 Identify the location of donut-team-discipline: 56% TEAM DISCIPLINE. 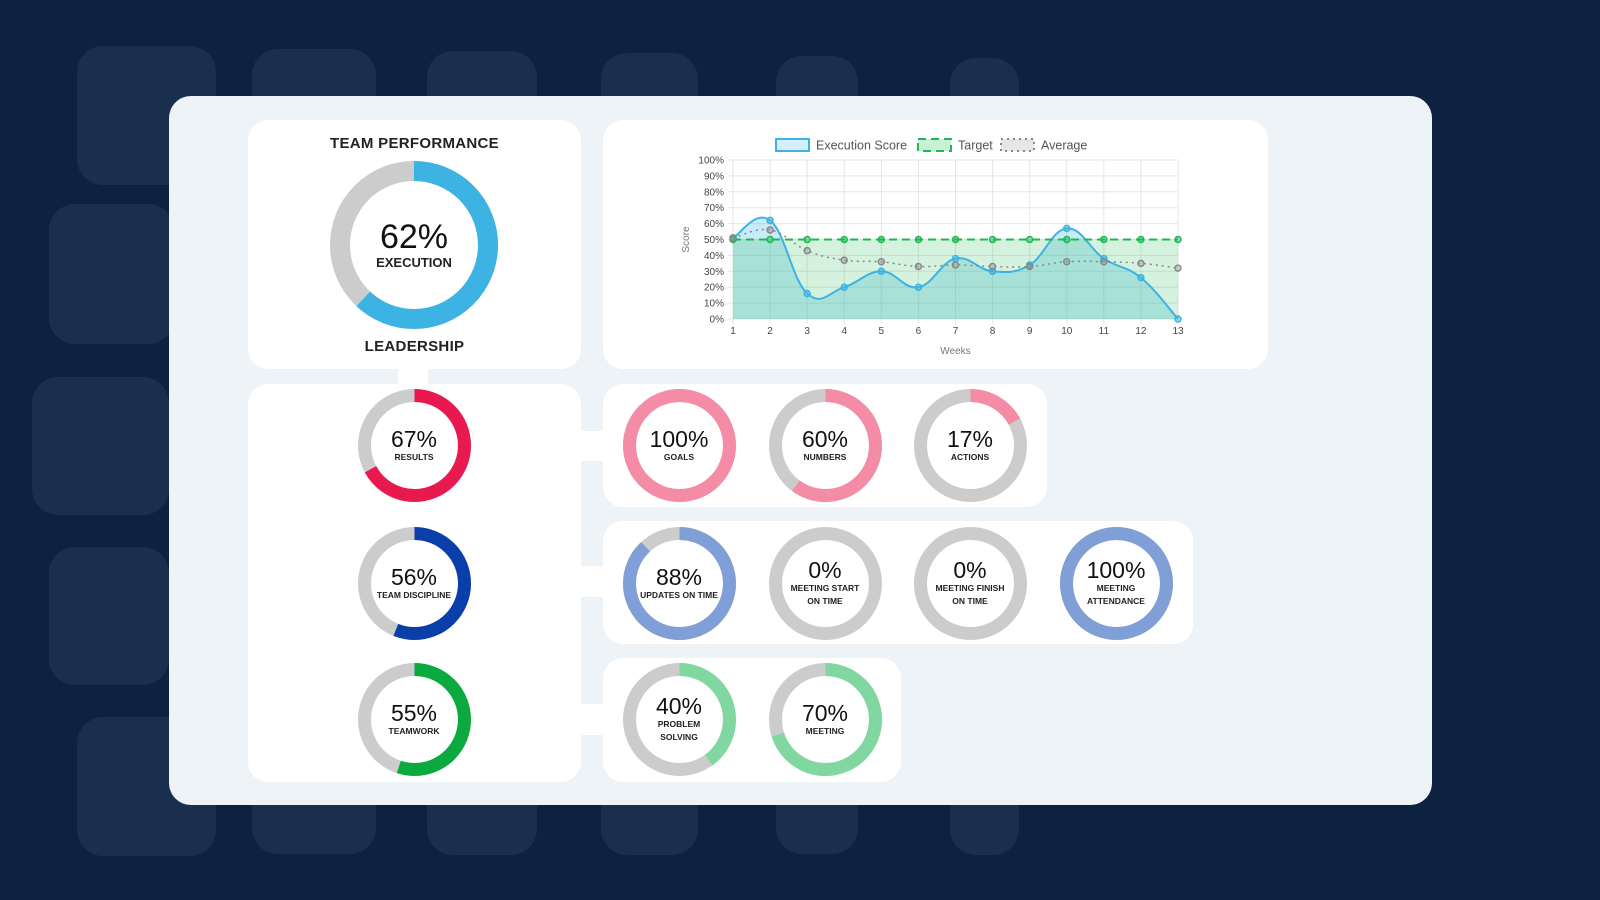
(414, 583).